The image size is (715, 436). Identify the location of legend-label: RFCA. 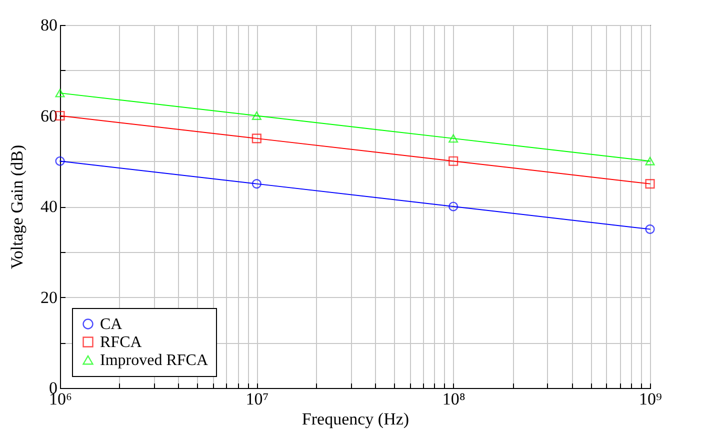
(121, 342).